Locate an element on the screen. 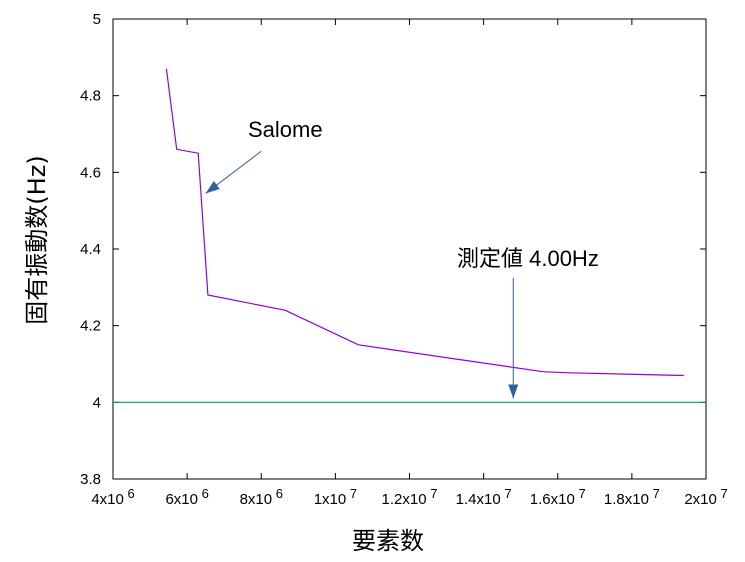 Image resolution: width=745 pixels, height=562 pixels. x-tick-mantissa: 4x10 is located at coordinates (107, 499).